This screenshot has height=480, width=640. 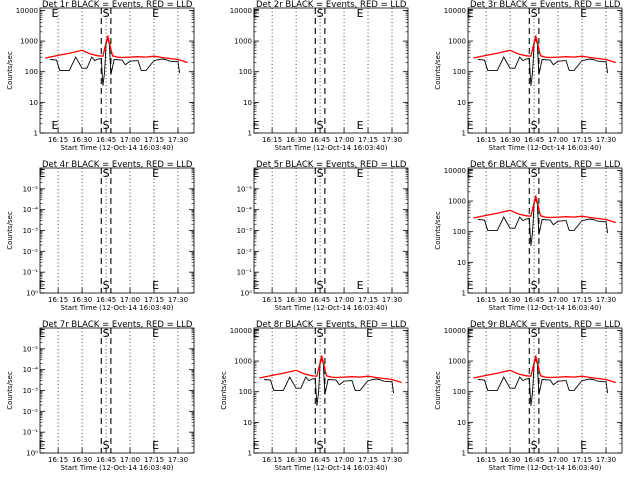 What do you see at coordinates (459, 72) in the screenshot?
I see `y-tick-label: 100` at bounding box center [459, 72].